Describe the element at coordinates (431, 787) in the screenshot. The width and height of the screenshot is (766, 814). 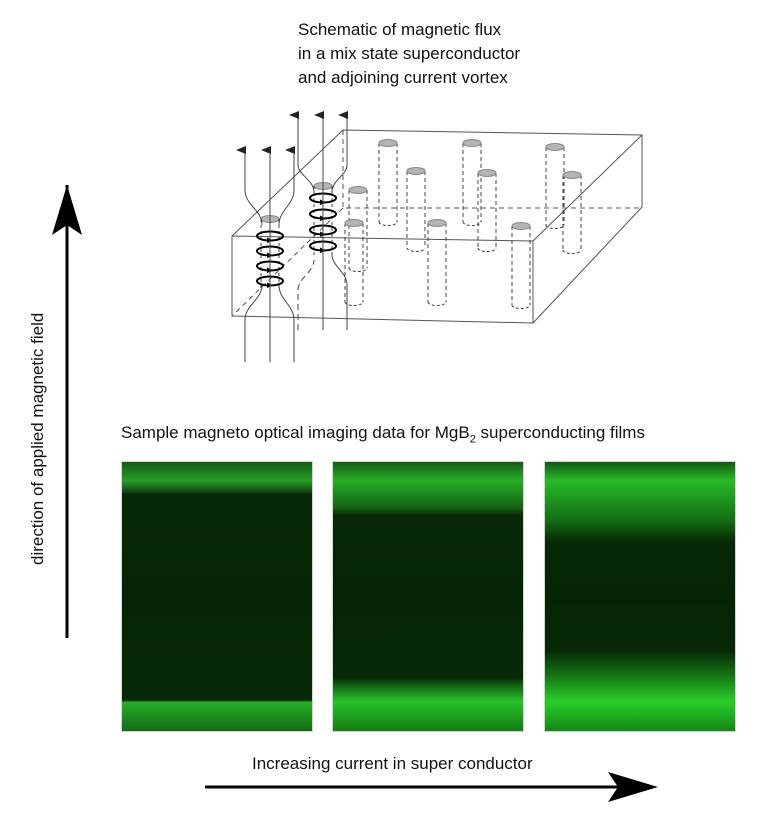
I see `current-arrow` at that location.